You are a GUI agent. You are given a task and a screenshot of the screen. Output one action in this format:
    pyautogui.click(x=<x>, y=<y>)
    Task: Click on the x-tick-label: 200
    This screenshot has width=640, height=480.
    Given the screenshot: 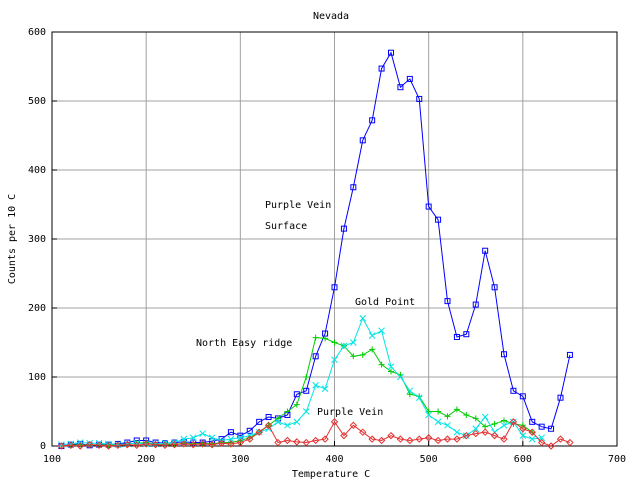 What is the action you would take?
    pyautogui.click(x=146, y=459)
    